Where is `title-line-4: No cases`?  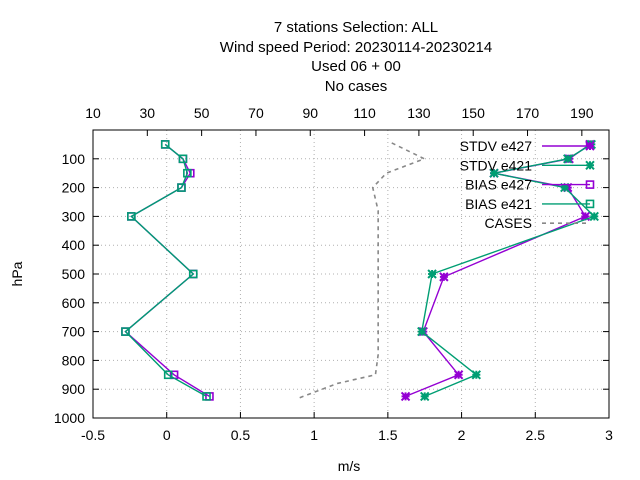 title-line-4: No cases is located at coordinates (356, 86).